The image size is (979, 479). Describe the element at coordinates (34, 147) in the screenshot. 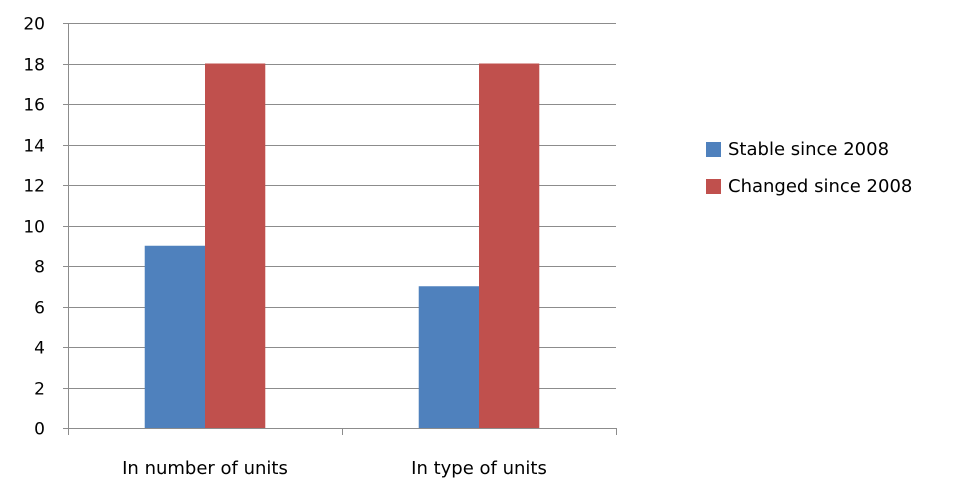

I see `y-tick-label-14: 14` at that location.